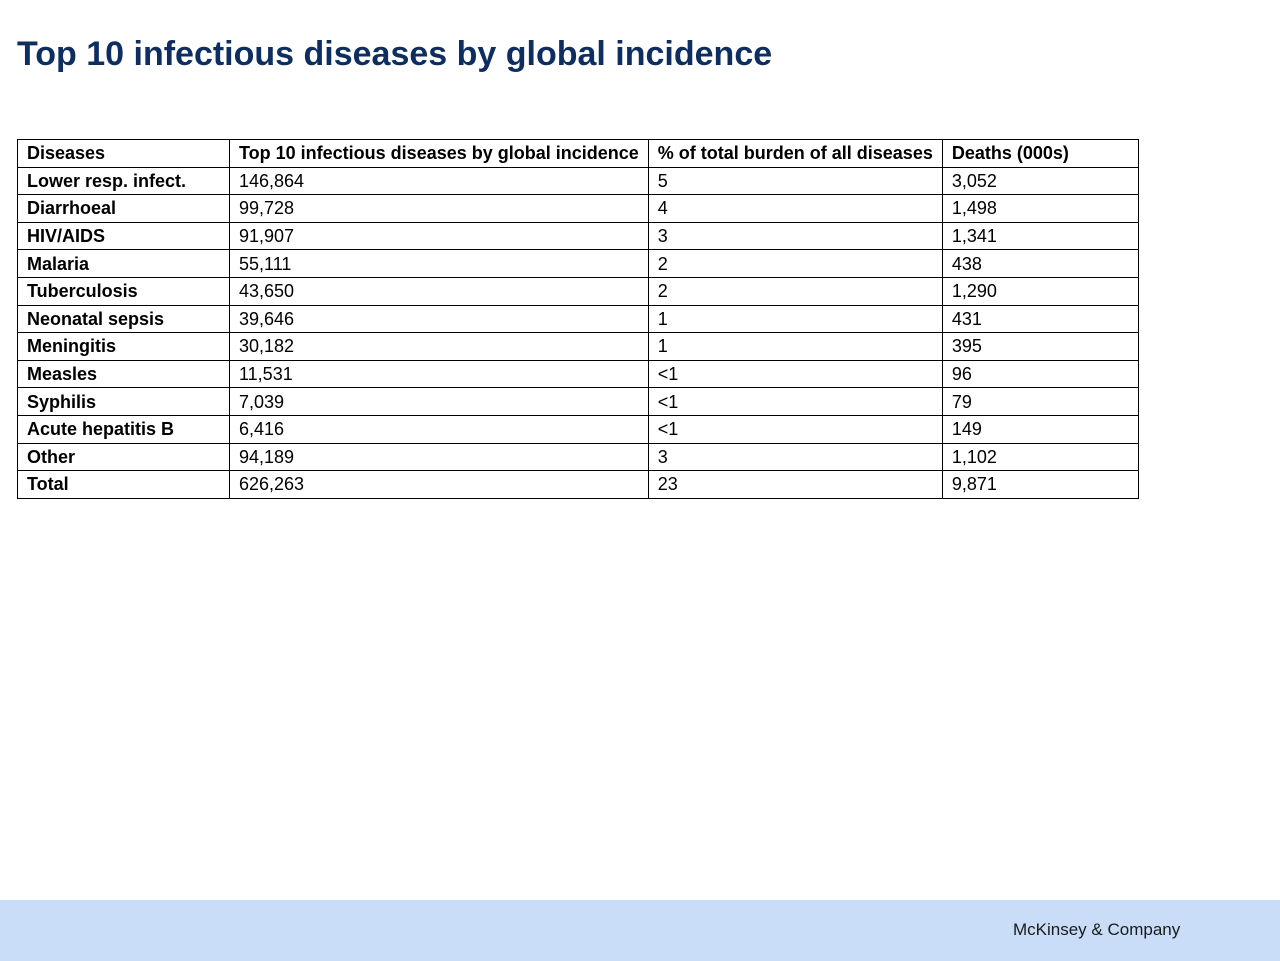 The height and width of the screenshot is (961, 1280). I want to click on disease-name-cell: Diarrhoeal, so click(123, 208).